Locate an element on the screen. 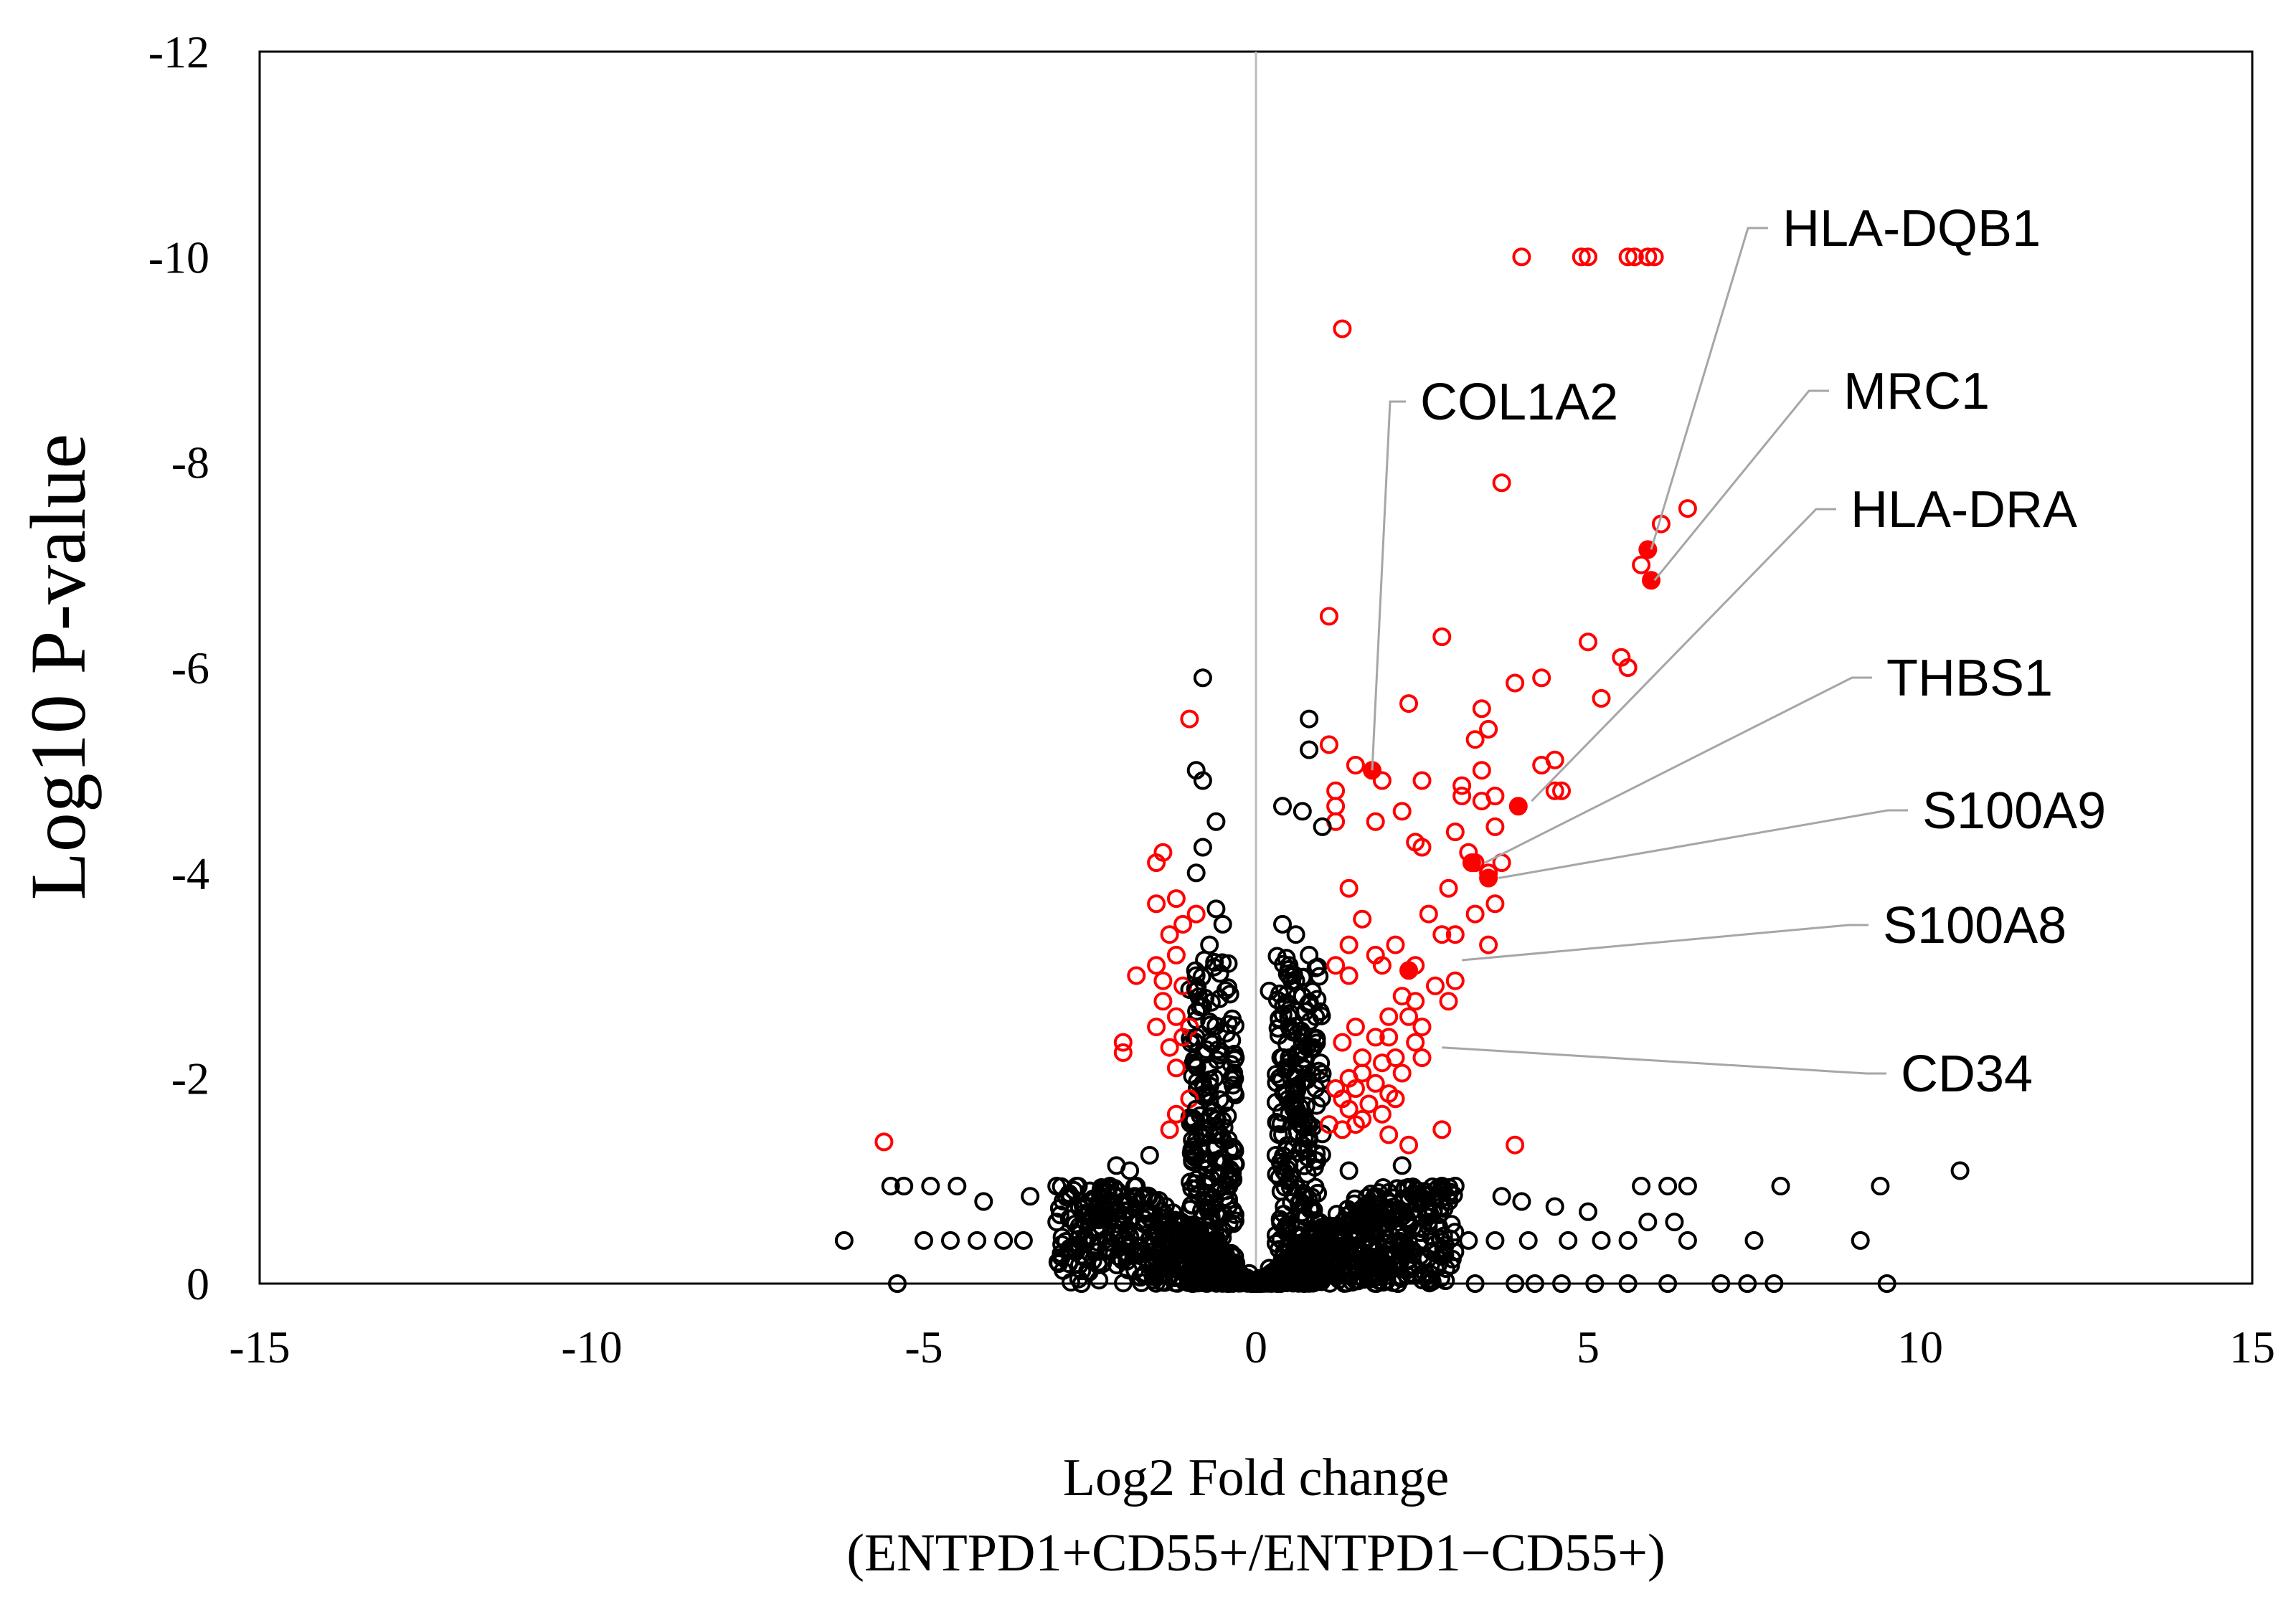 The image size is (2296, 1607). x-tick-label: 15 is located at coordinates (2252, 1347).